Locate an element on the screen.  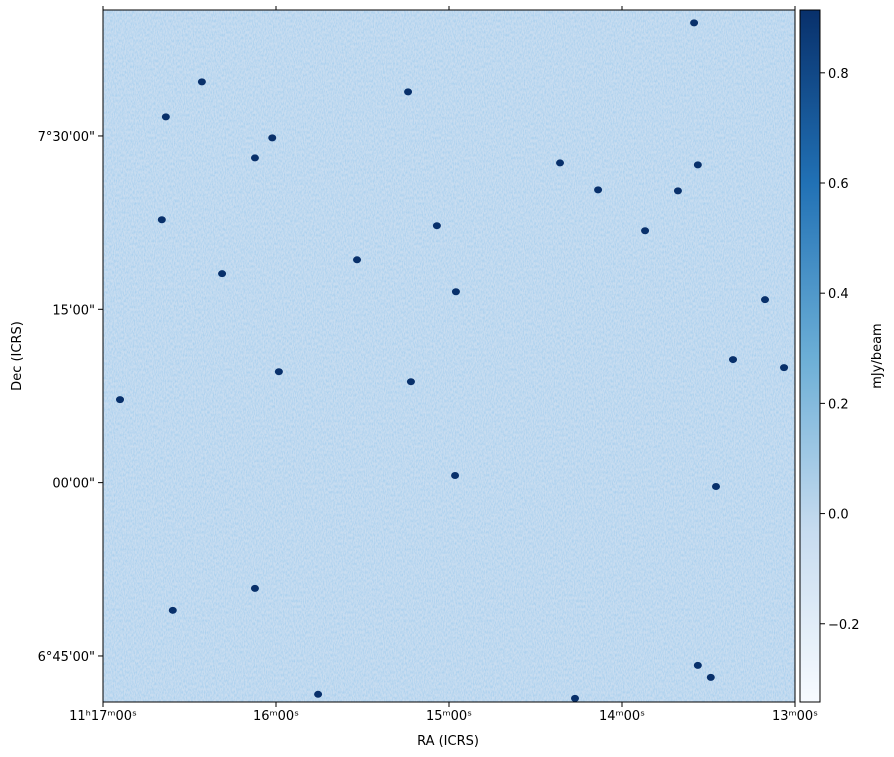
colorbar-tick-label: 0.6 is located at coordinates (838, 184).